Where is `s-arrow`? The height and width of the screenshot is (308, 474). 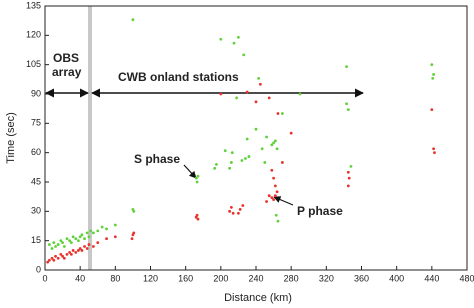
s-arrow is located at coordinates (190, 171).